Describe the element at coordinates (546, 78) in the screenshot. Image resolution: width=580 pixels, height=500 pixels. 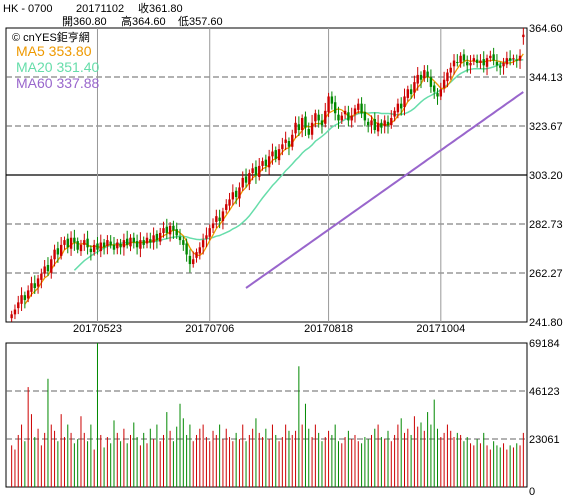
I see `price-tick-label: 344.13` at that location.